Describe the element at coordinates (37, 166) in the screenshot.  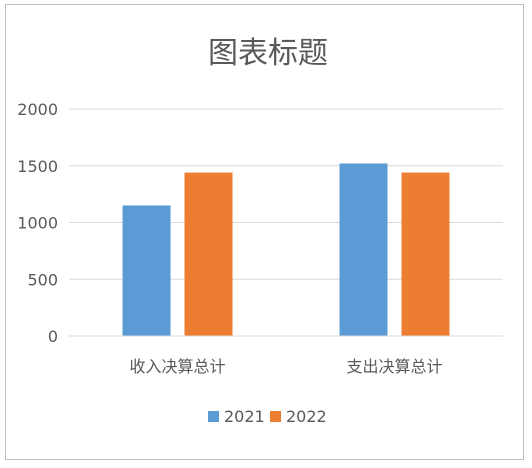
I see `y-tick-label: 1500` at that location.